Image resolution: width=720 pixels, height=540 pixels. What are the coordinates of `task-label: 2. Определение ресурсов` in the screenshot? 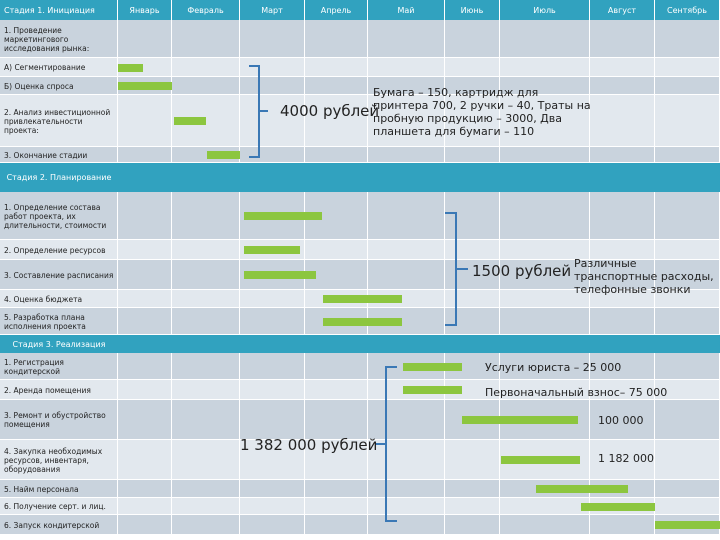 It's located at (55, 250).